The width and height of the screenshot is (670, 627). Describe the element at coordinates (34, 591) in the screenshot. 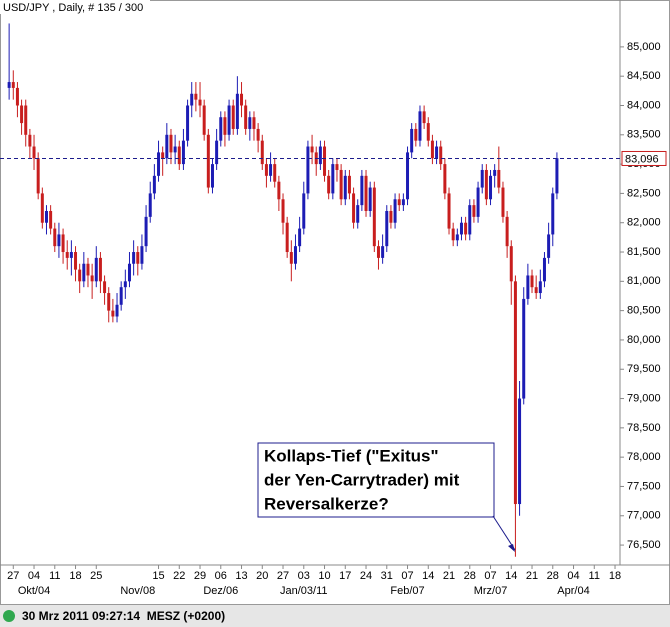

I see `month-label: Okt/04` at that location.